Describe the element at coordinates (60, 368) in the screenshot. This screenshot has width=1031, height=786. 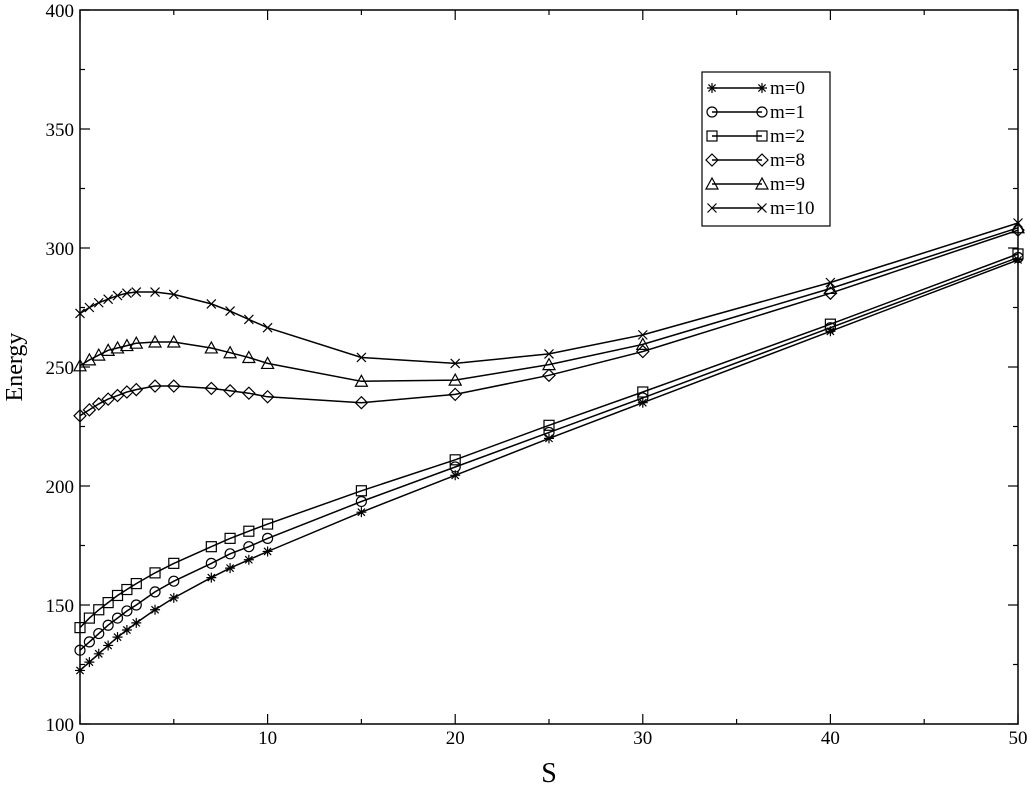
I see `y-tick-label: 250` at that location.